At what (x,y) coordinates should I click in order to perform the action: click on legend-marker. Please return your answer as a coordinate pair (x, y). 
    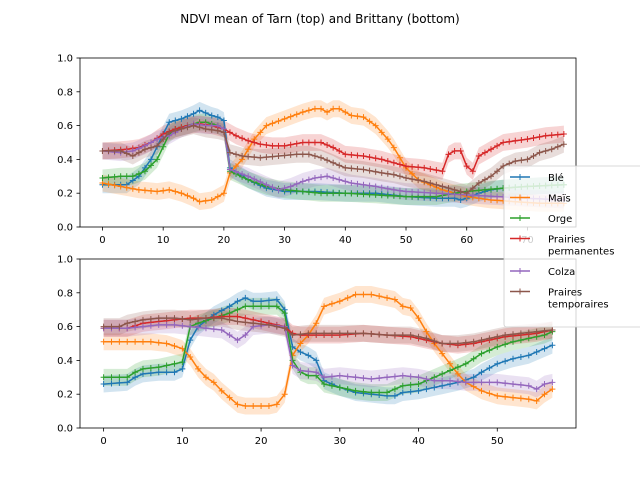
    Looking at the image, I should click on (520, 197).